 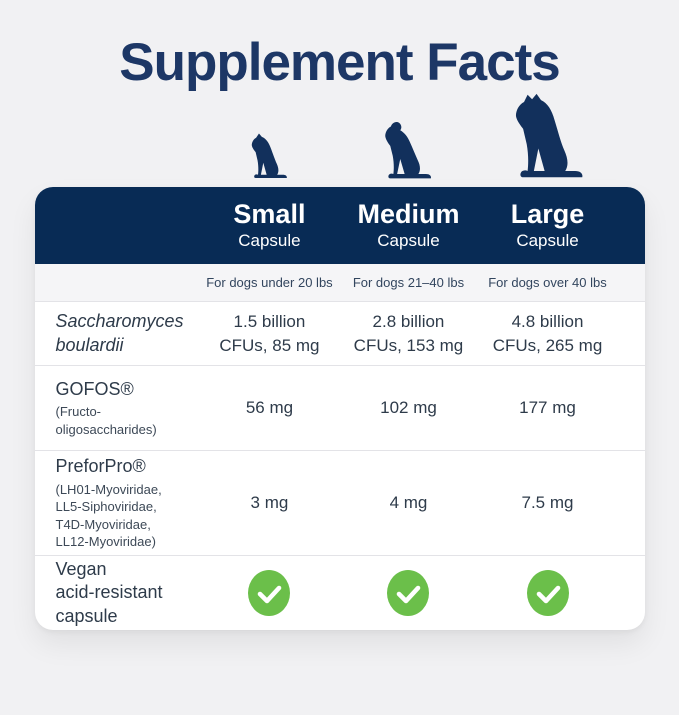 What do you see at coordinates (547, 503) in the screenshot?
I see `value-large: 7.5 mg` at bounding box center [547, 503].